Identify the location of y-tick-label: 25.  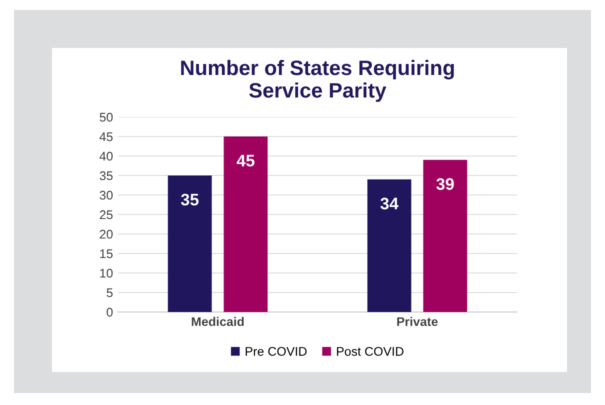
(106, 215).